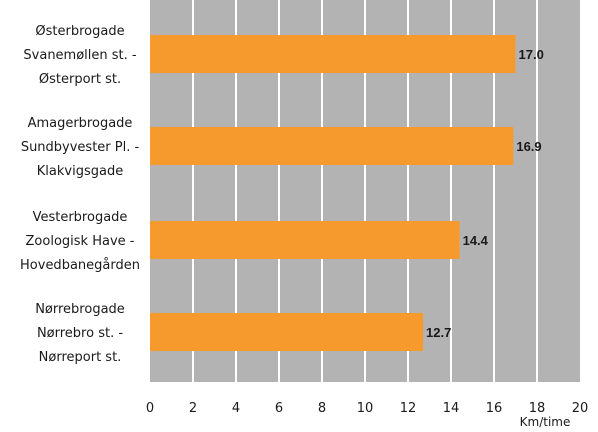  Describe the element at coordinates (451, 408) in the screenshot. I see `x-tick-label: 14` at that location.